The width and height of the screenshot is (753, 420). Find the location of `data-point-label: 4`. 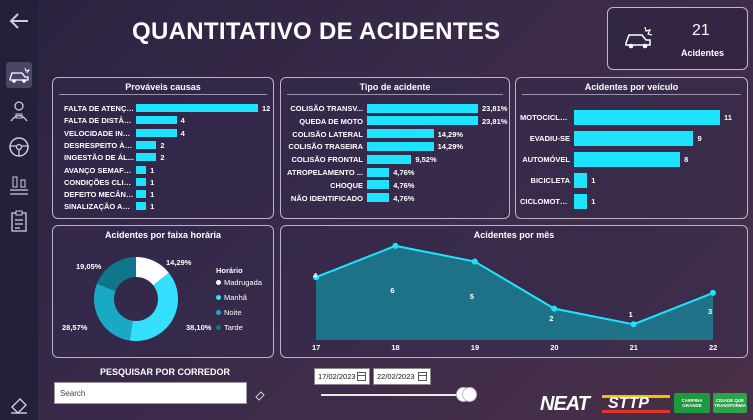

data-point-label: 4 is located at coordinates (315, 276).